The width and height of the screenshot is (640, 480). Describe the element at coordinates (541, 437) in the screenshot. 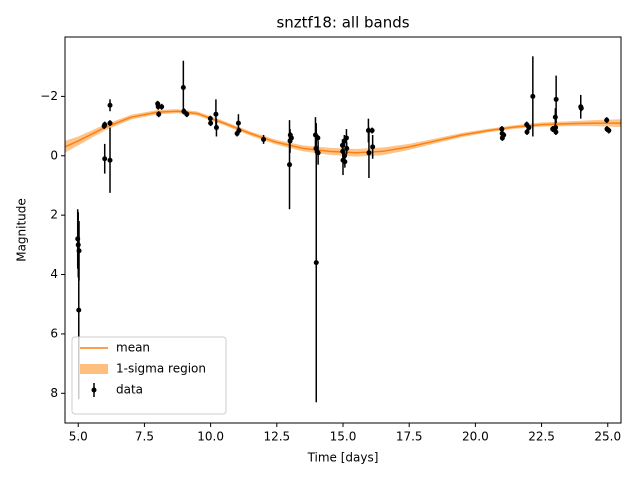

I see `x-tick-label: 22.5` at that location.